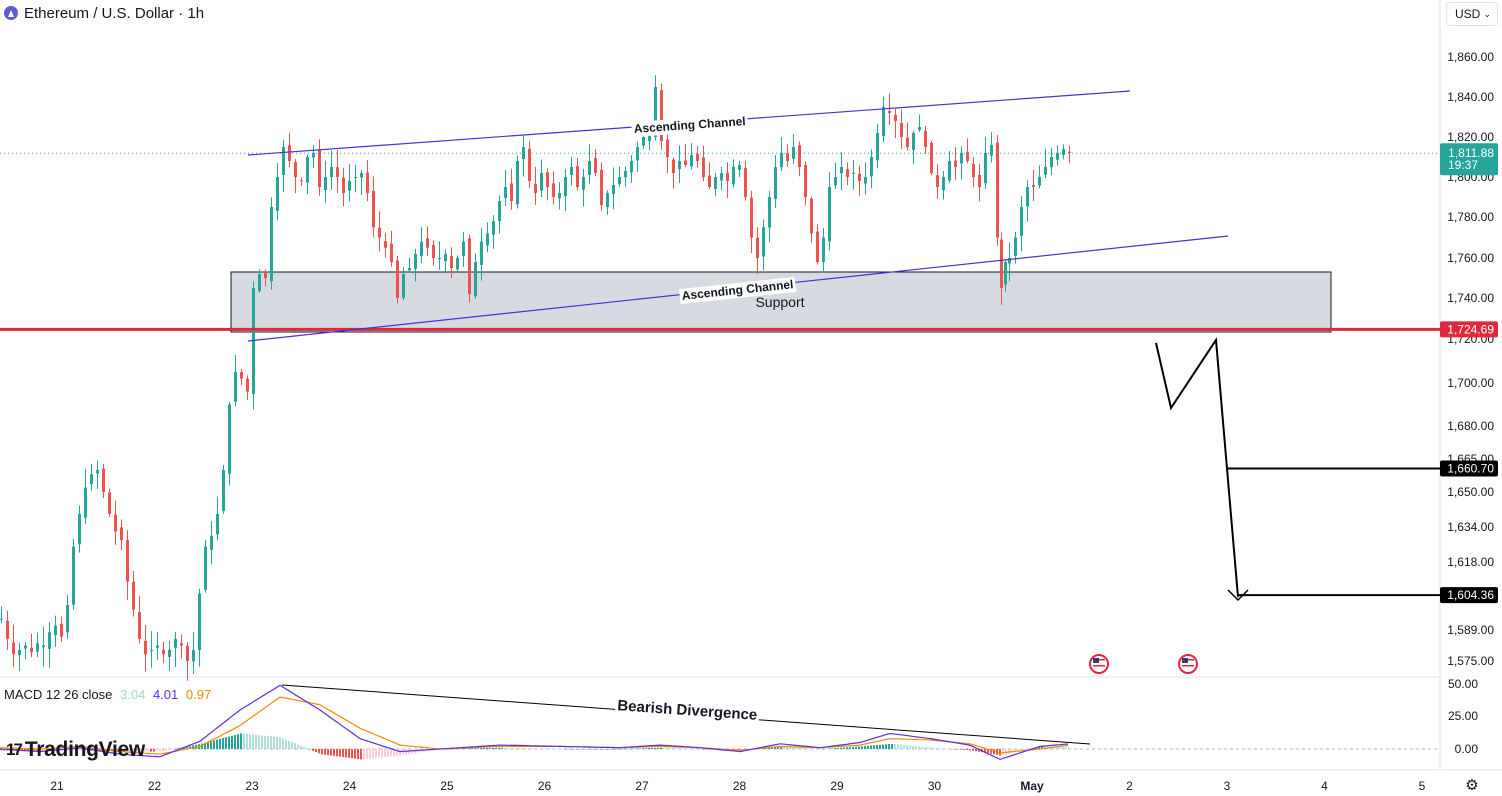 The image size is (1502, 796). I want to click on macd-pane: Bearish Divergence, so click(720, 722).